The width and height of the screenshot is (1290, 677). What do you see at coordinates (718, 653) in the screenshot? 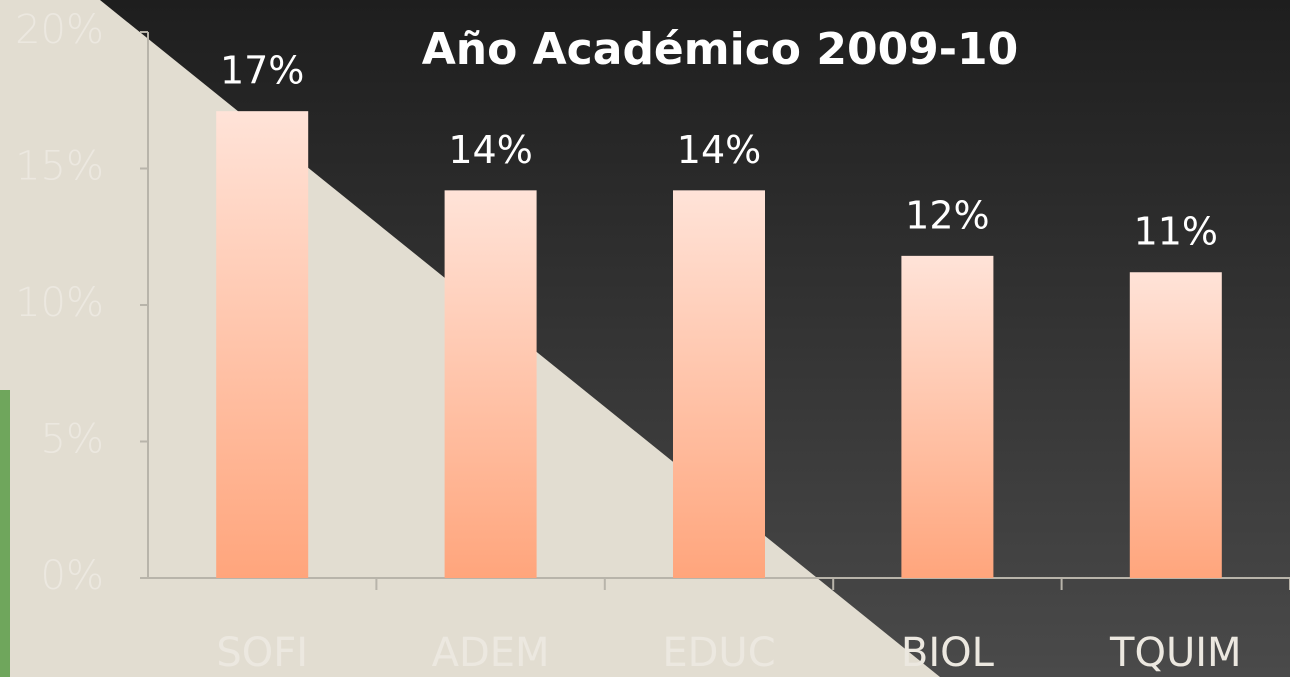
I see `x-tick-label: EDUC` at bounding box center [718, 653].